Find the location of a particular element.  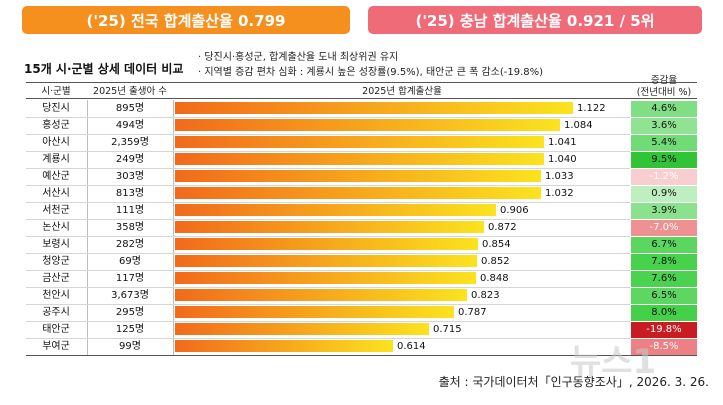

change-rate-cell: 3.9% is located at coordinates (664, 211).